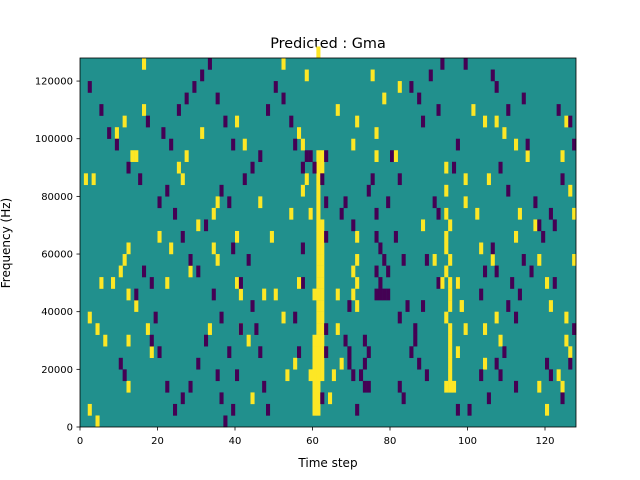 The height and width of the screenshot is (480, 640). Describe the element at coordinates (70, 428) in the screenshot. I see `y-tick-label: 0` at that location.